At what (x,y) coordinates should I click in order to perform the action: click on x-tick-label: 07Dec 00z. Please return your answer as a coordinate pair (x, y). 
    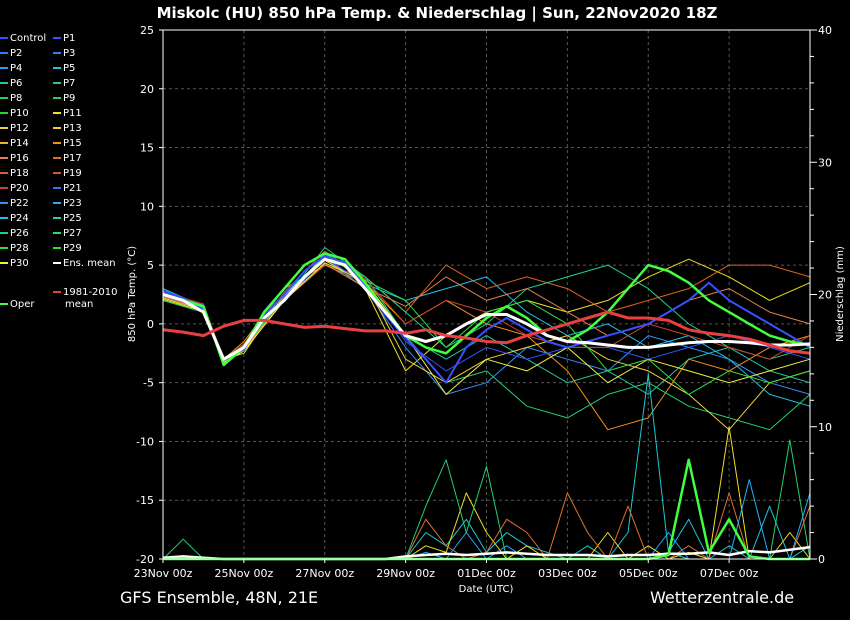
    Looking at the image, I should click on (729, 573).